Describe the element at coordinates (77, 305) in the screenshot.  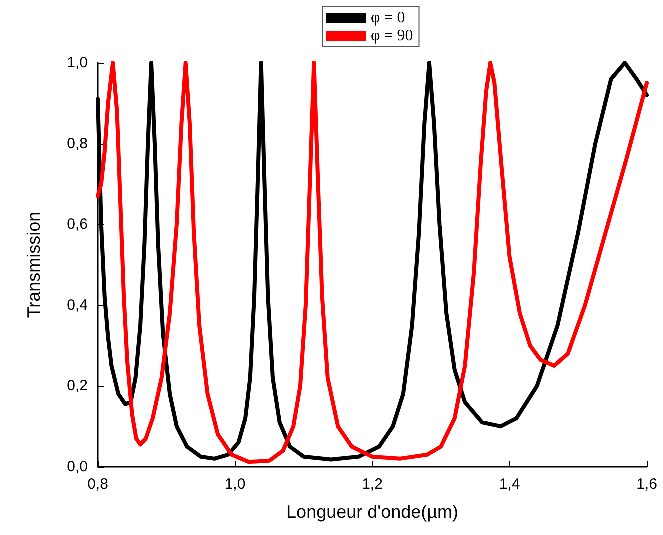
I see `y-tick-label: 0,4` at that location.